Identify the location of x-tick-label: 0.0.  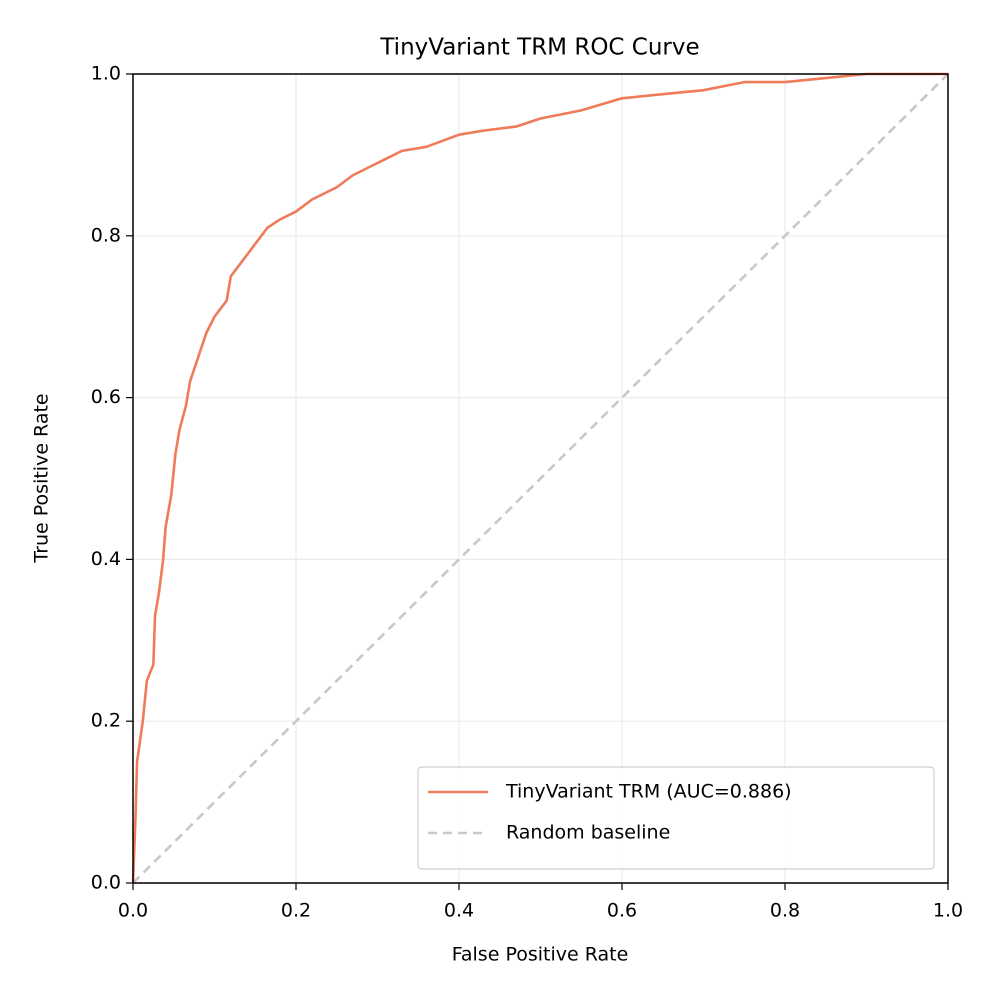
(133, 911).